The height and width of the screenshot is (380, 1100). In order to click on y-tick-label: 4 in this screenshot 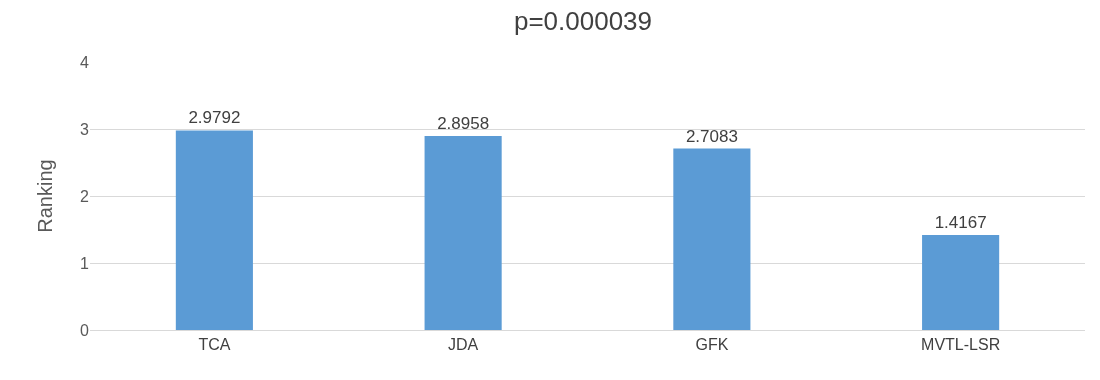, I will do `click(85, 62)`.